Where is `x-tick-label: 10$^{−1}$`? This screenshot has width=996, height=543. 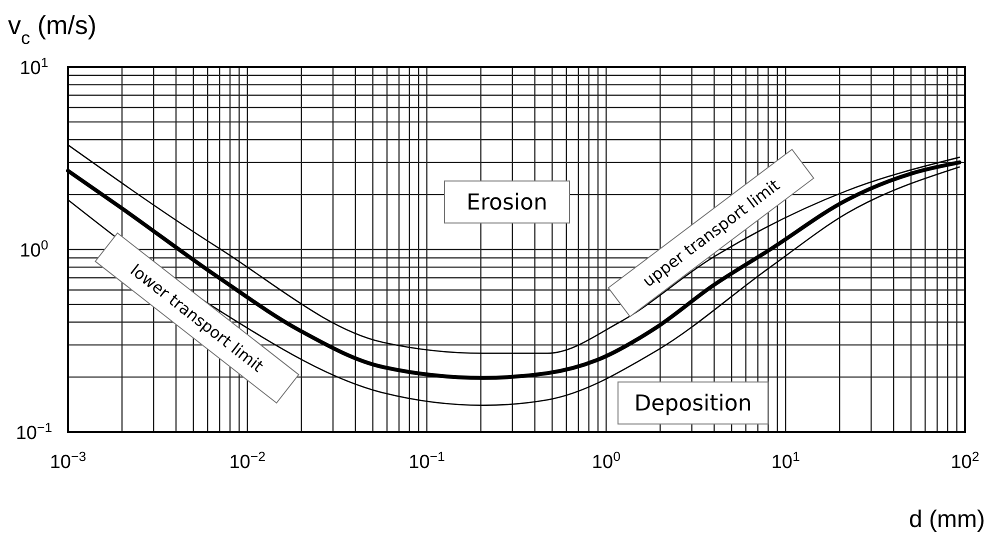
x-tick-label: 10$^{−1}$ is located at coordinates (426, 460).